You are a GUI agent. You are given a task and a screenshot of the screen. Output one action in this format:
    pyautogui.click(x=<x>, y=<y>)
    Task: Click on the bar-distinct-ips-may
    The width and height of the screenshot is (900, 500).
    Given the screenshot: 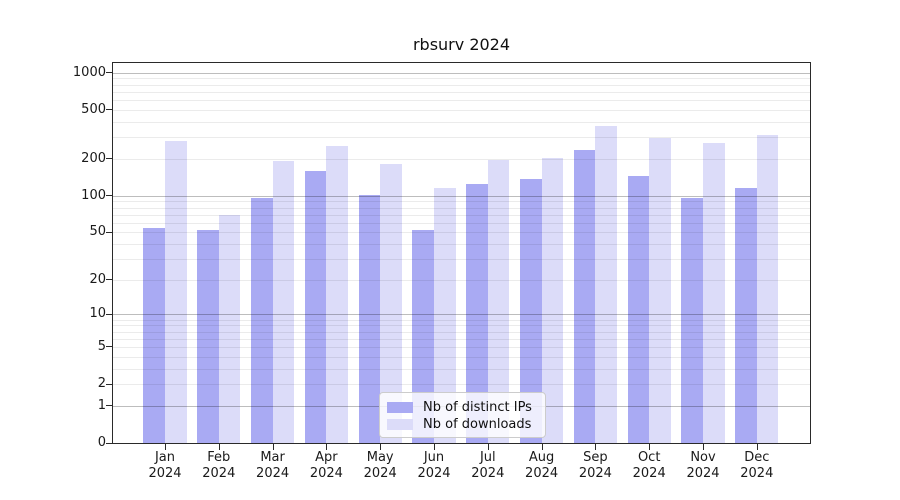 What is the action you would take?
    pyautogui.click(x=369, y=319)
    